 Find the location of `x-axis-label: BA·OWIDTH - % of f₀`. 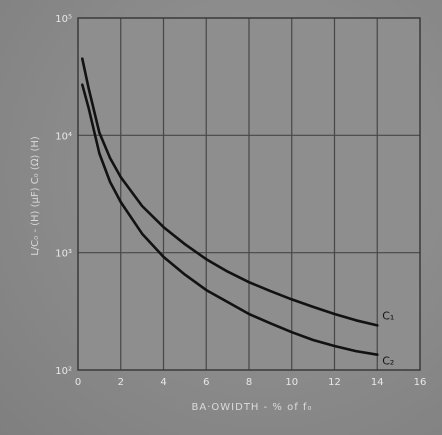

x-axis-label: BA·OWIDTH - % of f₀ is located at coordinates (252, 407).